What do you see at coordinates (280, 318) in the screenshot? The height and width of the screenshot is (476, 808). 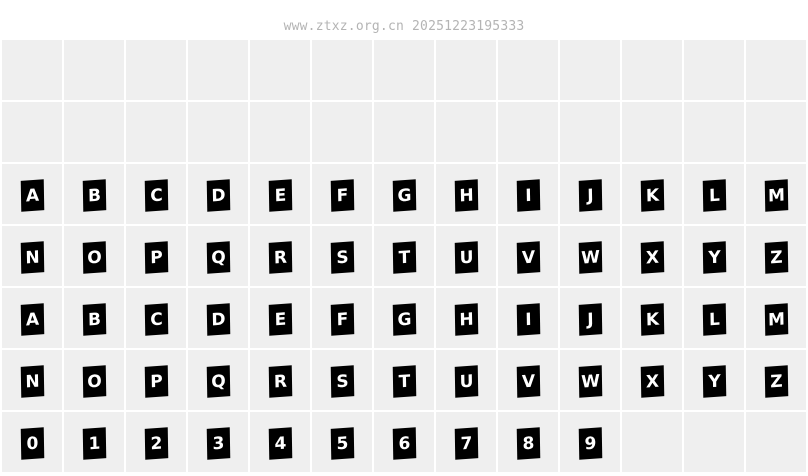 I see `glyph-cell: E` at bounding box center [280, 318].